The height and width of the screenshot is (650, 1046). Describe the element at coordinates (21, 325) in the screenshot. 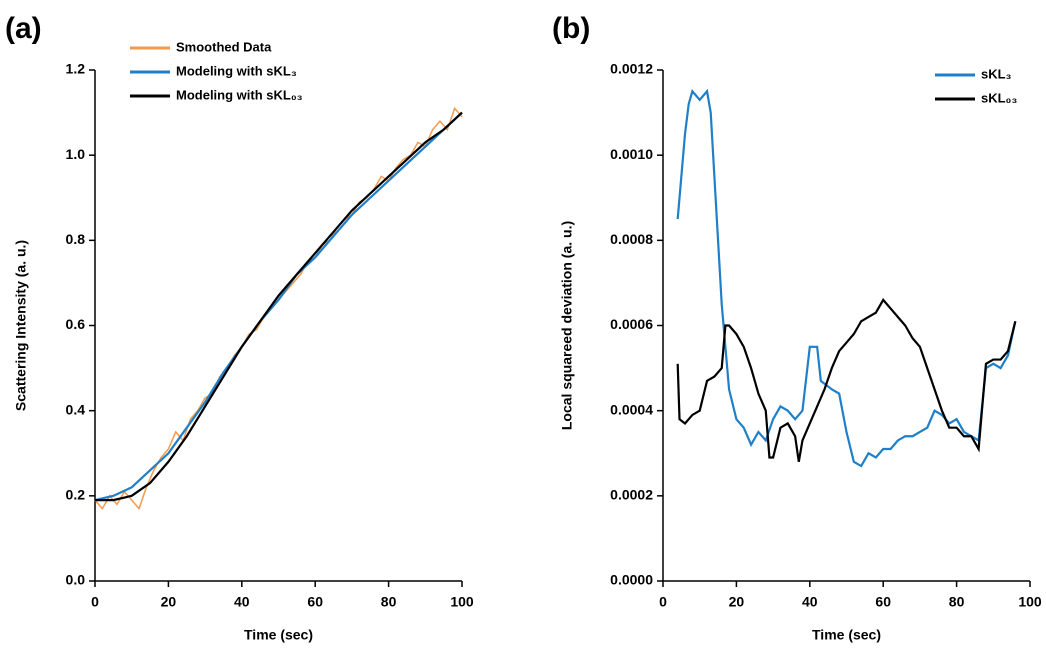

I see `y-axis-label: Scattering Intensity (a. u.)` at that location.